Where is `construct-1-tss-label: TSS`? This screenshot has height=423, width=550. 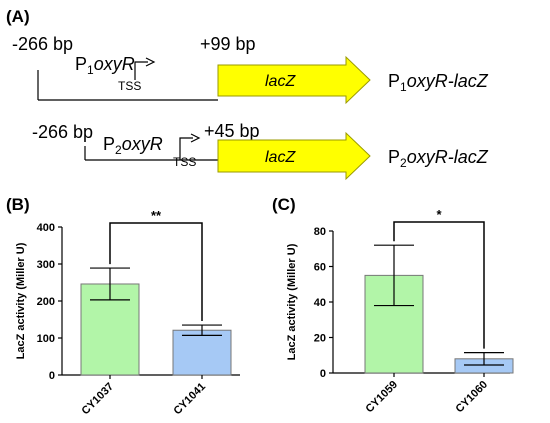 construct-1-tss-label: TSS is located at coordinates (129, 86).